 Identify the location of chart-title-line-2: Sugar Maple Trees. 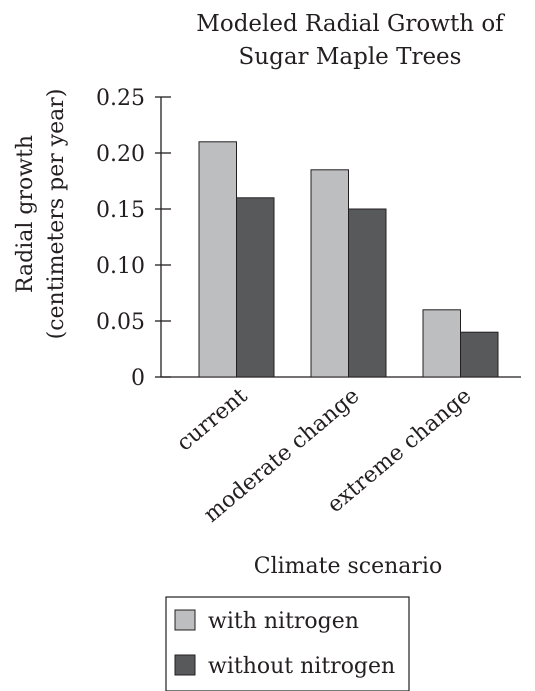
(350, 57).